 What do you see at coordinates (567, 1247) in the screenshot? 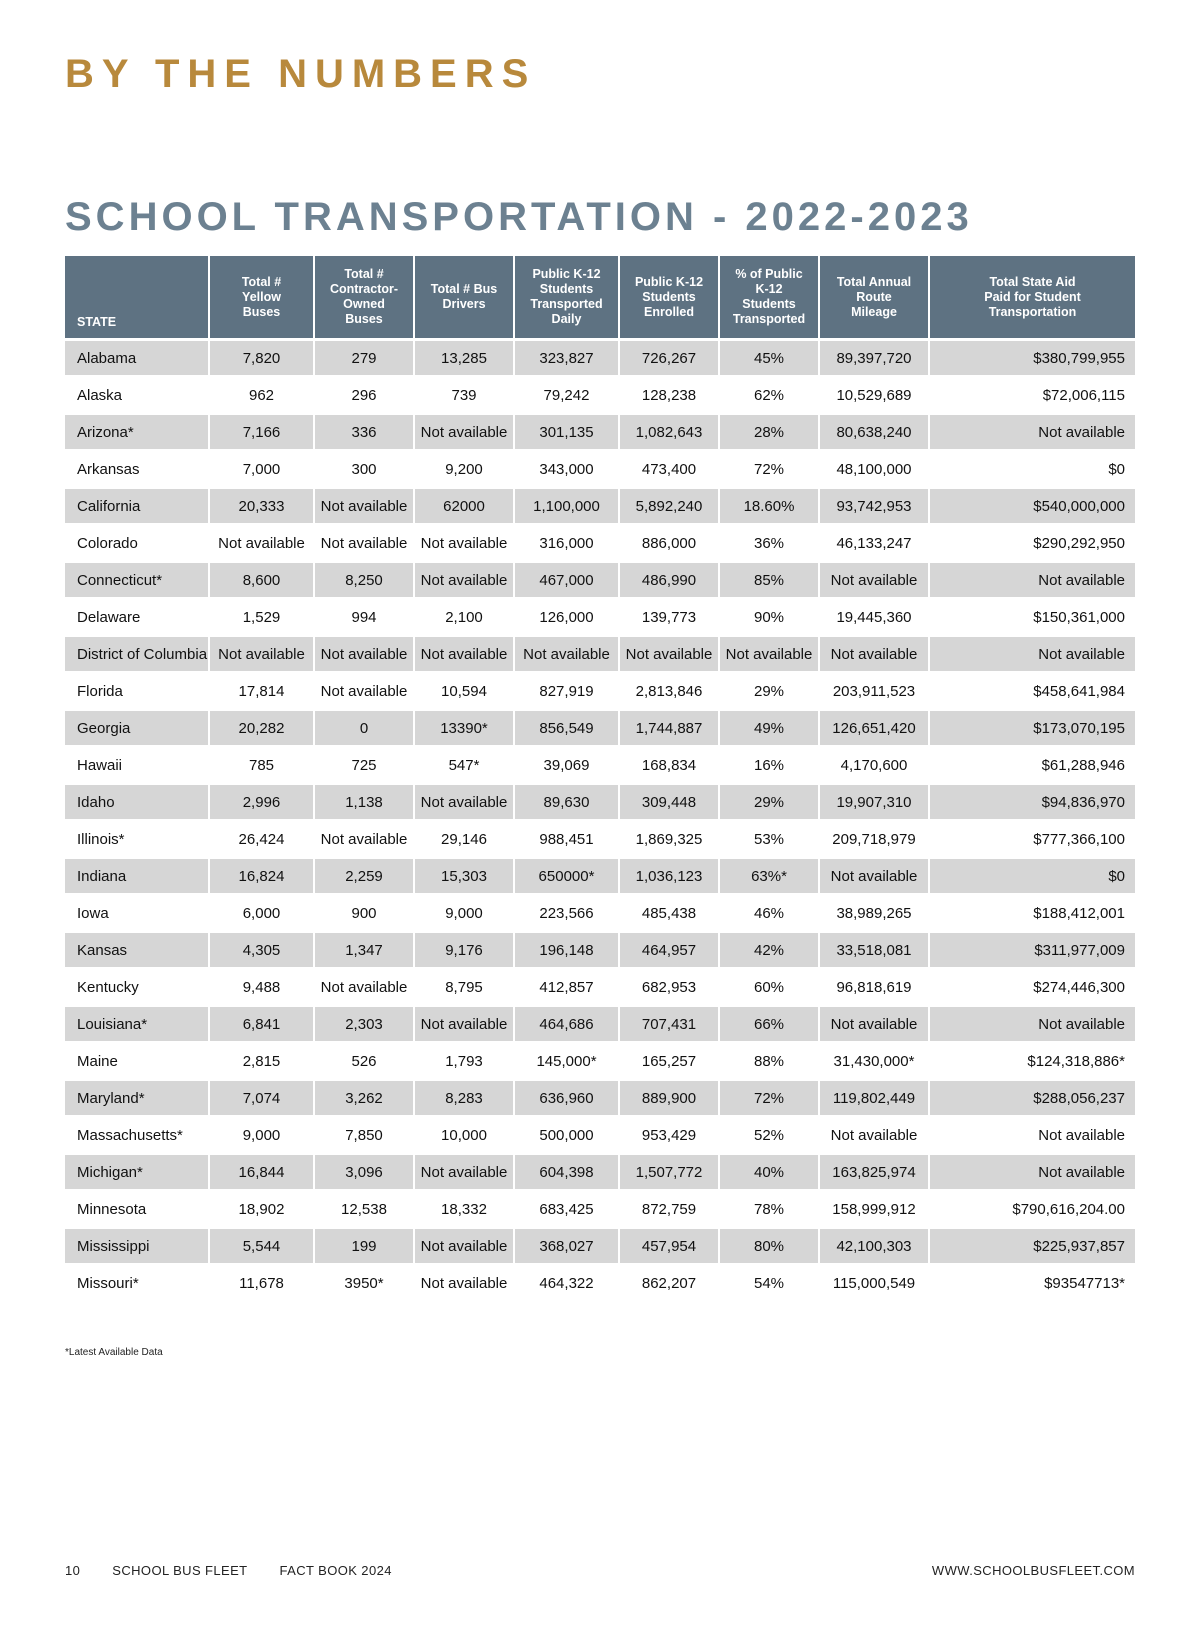
I see `table-cell: 368,027` at bounding box center [567, 1247].